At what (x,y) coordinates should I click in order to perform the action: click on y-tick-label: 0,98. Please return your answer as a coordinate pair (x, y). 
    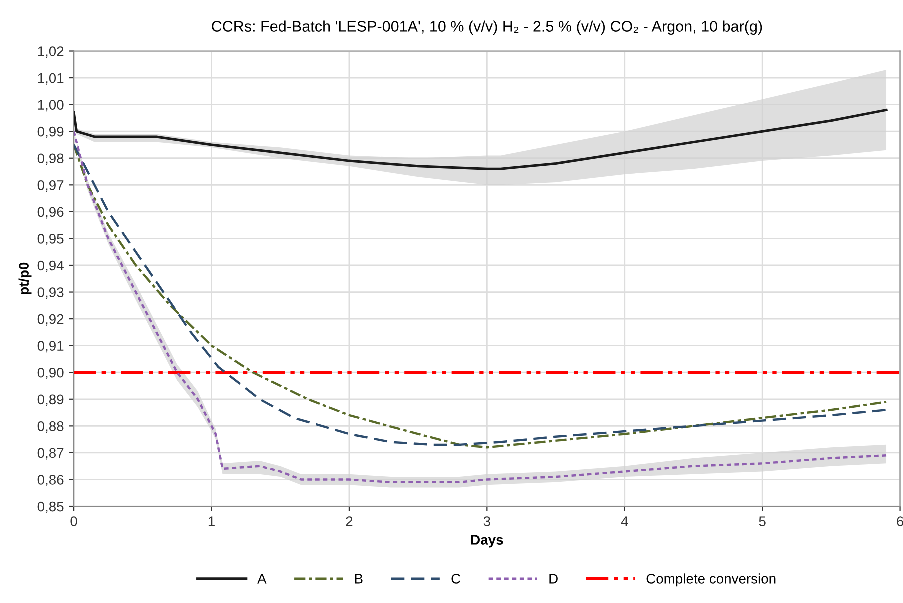
    Looking at the image, I should click on (51, 160).